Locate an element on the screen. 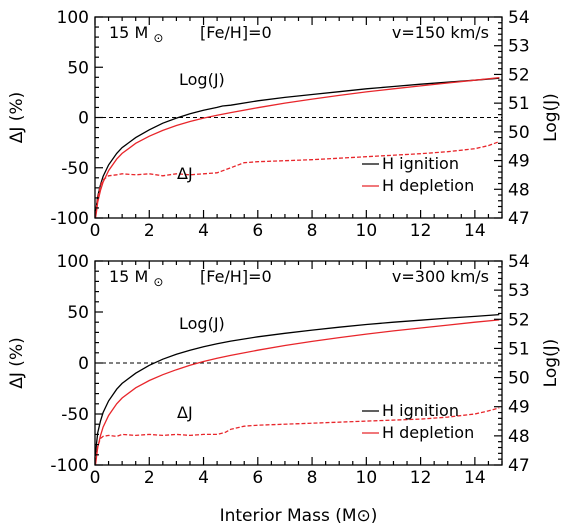  x-axis-title: Interior Mass (M⊙) is located at coordinates (299, 516).